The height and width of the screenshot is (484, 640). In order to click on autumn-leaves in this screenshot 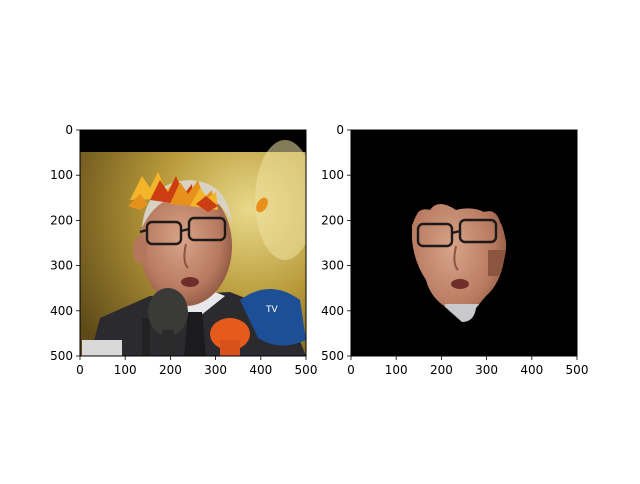, I will do `click(198, 192)`.